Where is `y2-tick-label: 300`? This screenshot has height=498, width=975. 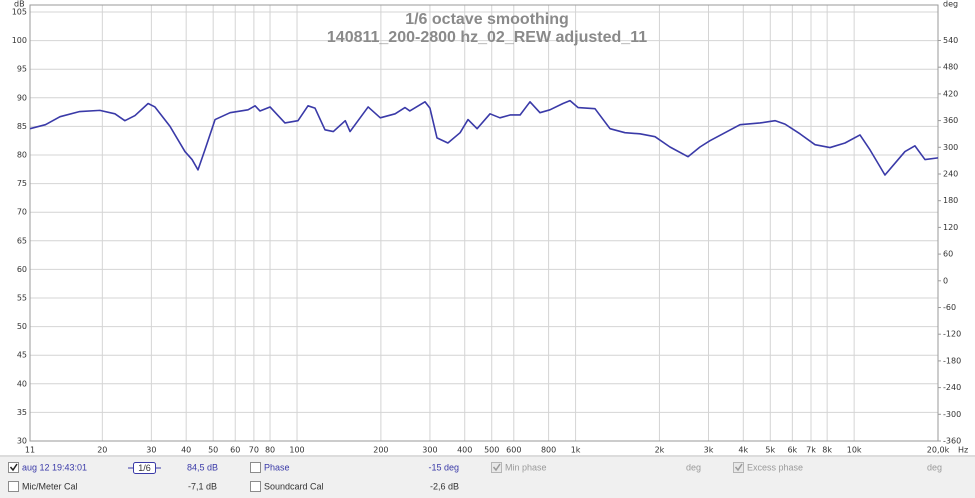
y2-tick-label: 300 is located at coordinates (950, 147).